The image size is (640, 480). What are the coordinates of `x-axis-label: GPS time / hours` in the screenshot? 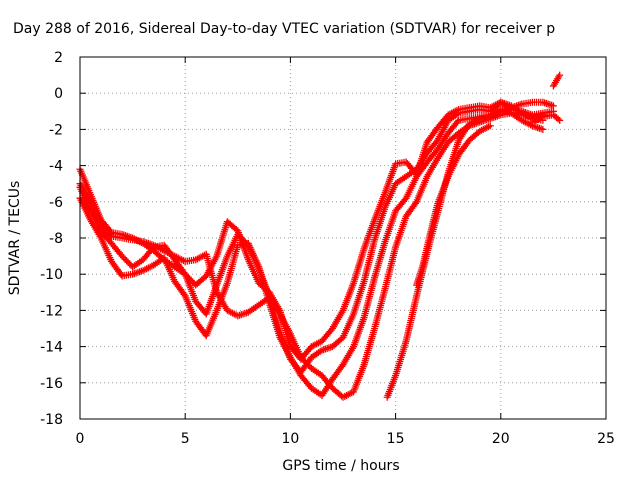 It's located at (340, 466).